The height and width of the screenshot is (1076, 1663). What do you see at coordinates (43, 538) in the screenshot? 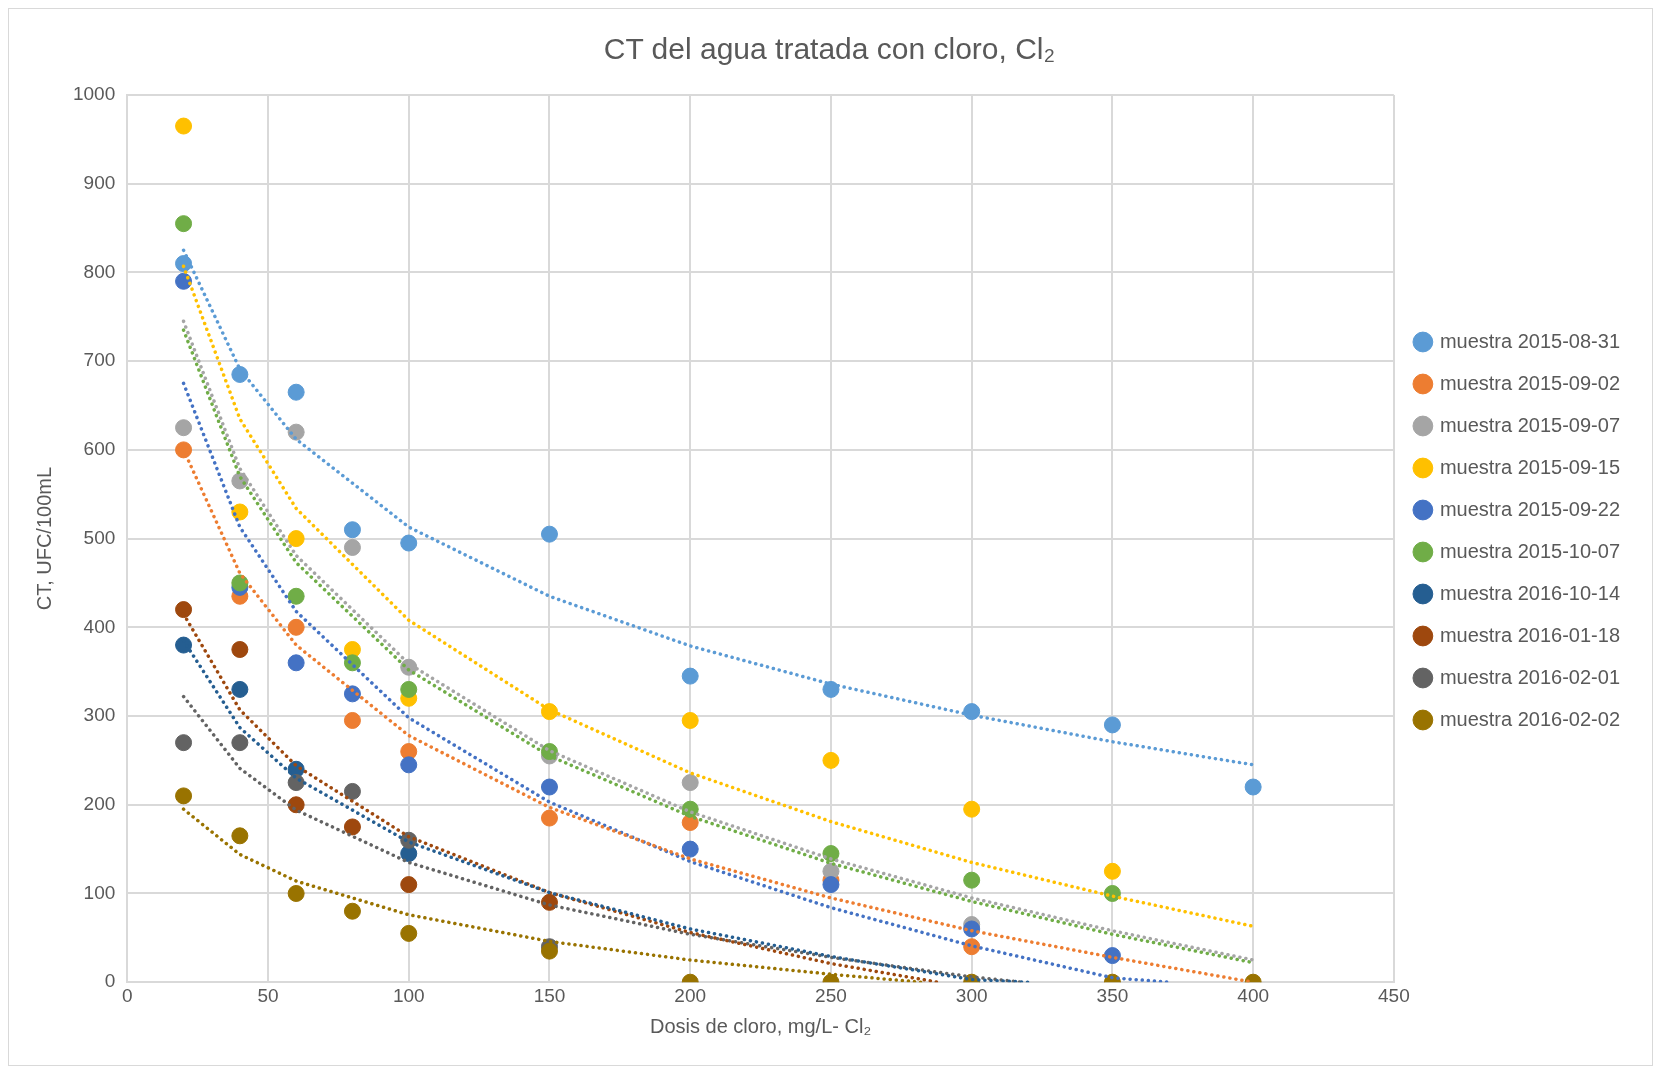
I see `y-axis-title: CT, UFC/100mL` at bounding box center [43, 538].